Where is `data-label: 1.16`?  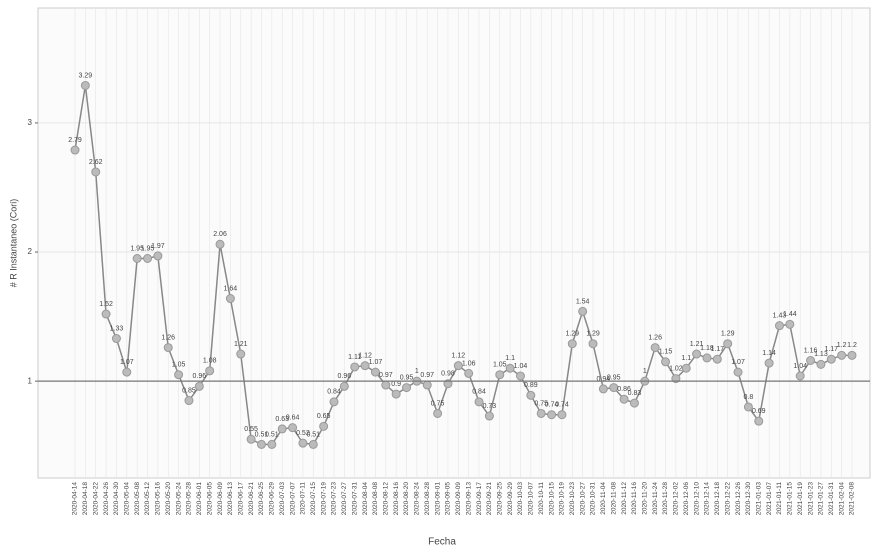
data-label: 1.16 is located at coordinates (811, 350).